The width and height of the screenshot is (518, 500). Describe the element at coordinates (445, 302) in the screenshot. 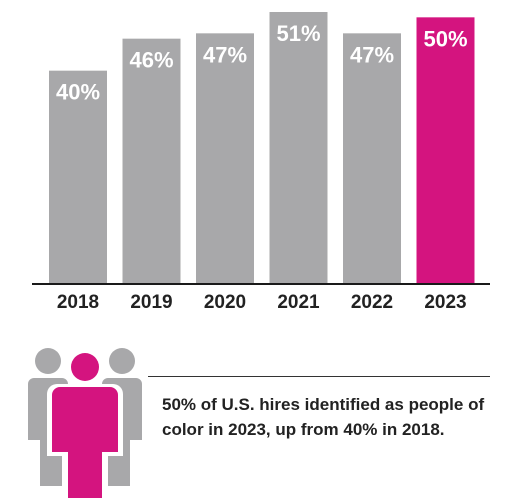

I see `x-tick-label-2023: 2023` at that location.